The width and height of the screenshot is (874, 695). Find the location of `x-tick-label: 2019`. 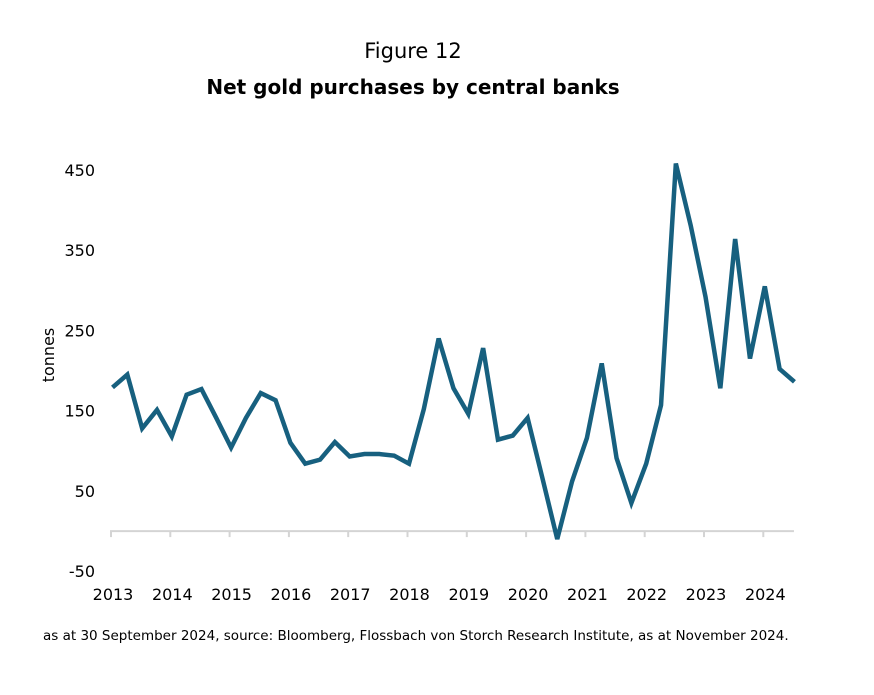

x-tick-label: 2019 is located at coordinates (468, 594).